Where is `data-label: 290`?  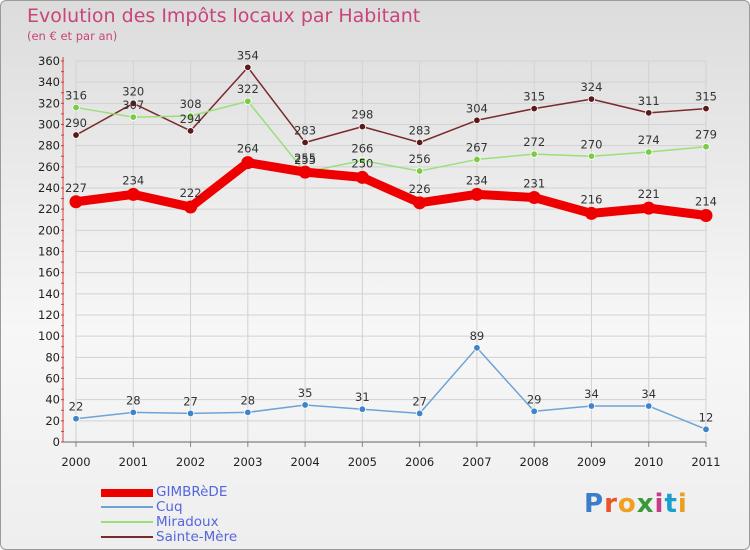
data-label: 290 is located at coordinates (76, 123).